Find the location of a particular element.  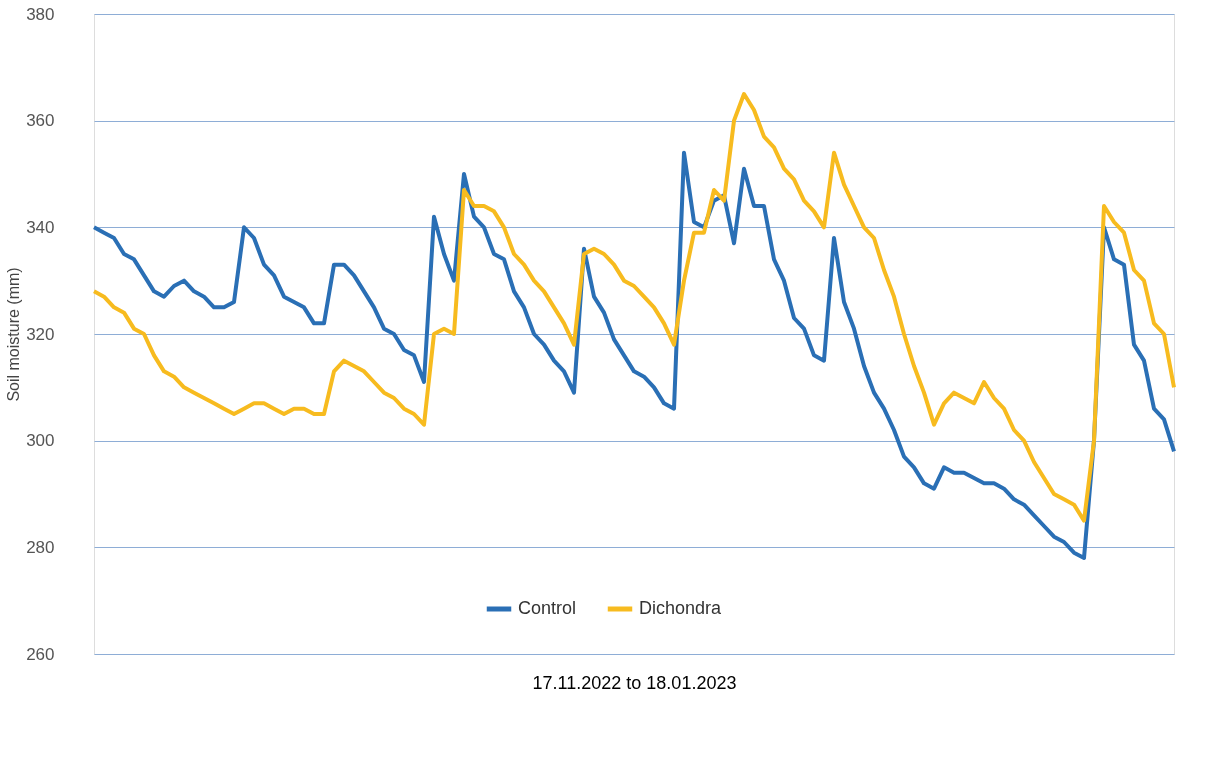

legend-label: Control is located at coordinates (547, 608).